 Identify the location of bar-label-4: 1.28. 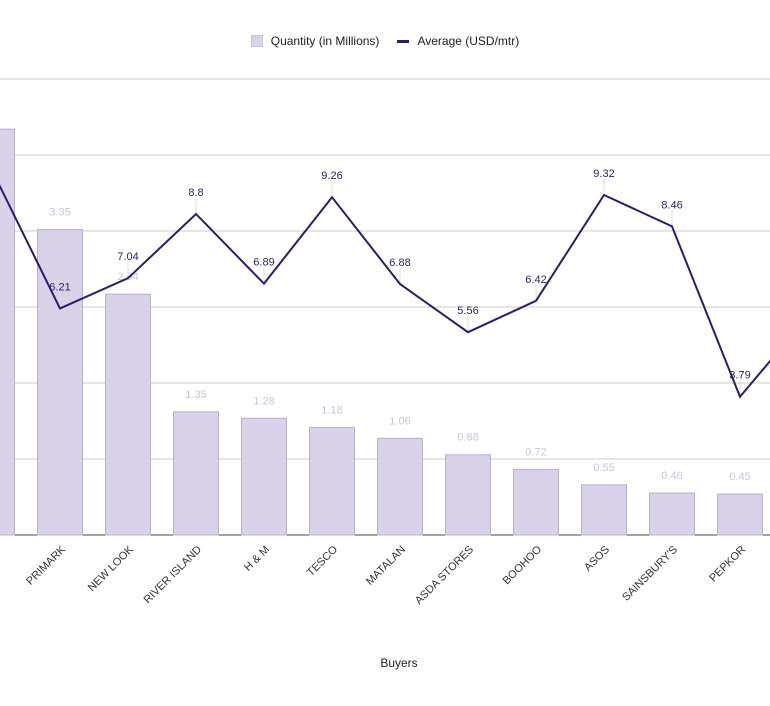
(263, 401).